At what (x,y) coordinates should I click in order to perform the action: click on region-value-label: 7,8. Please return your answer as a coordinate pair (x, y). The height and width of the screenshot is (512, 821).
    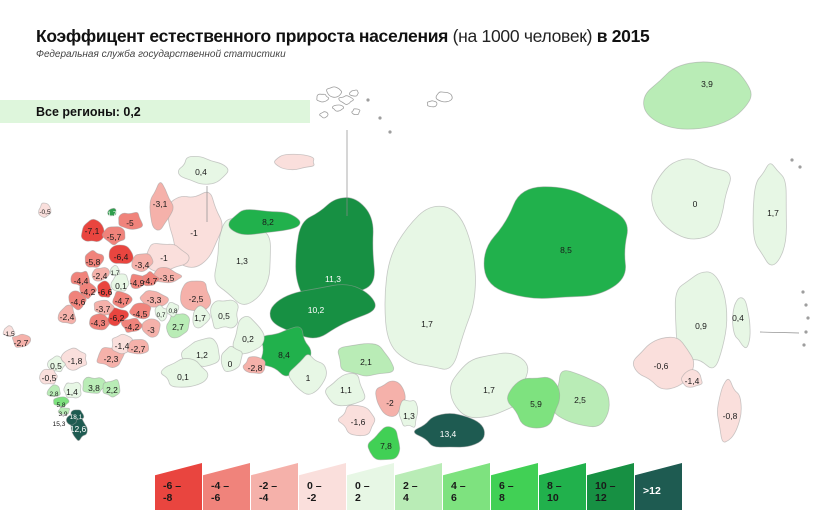
    Looking at the image, I should click on (386, 446).